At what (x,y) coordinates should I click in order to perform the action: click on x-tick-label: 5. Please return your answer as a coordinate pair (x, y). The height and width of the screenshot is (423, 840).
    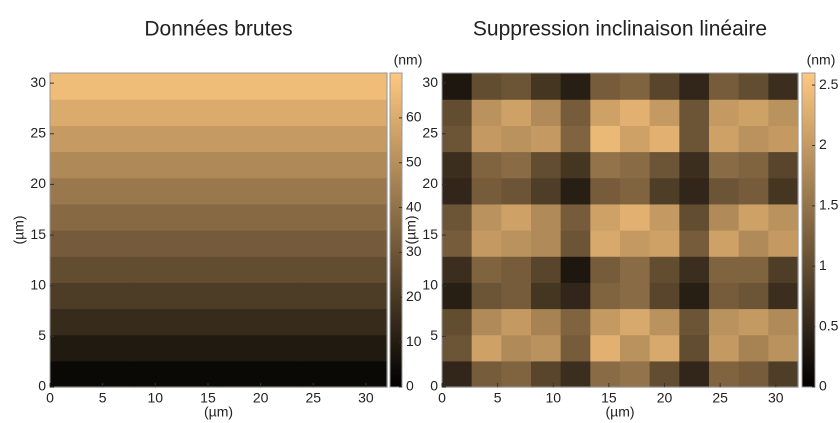
    Looking at the image, I should click on (498, 398).